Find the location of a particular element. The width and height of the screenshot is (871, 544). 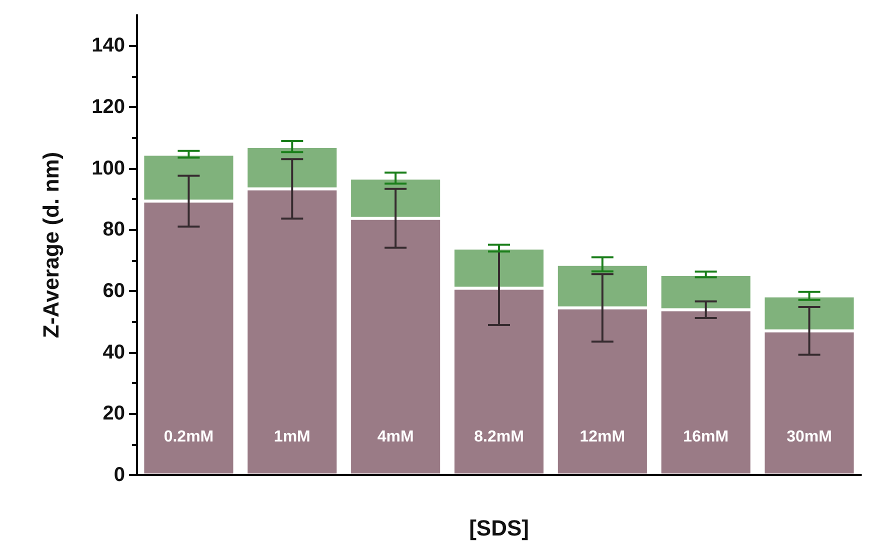

y-tick-label: 120 is located at coordinates (108, 107).